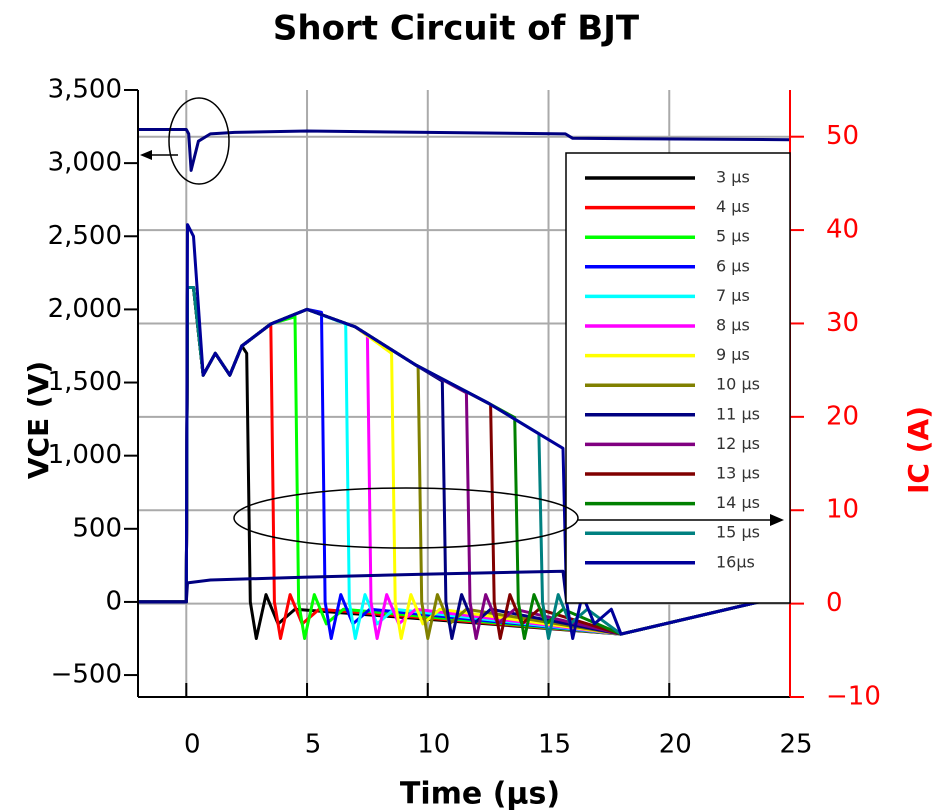  I want to click on y-tick-label: 1,500, so click(85, 382).